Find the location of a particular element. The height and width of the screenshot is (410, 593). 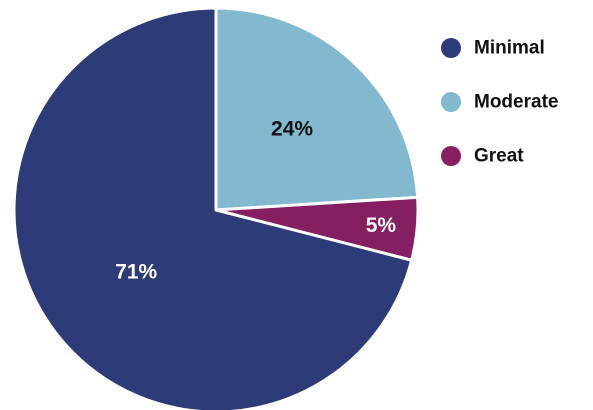

legend-marker-moderate is located at coordinates (451, 102).